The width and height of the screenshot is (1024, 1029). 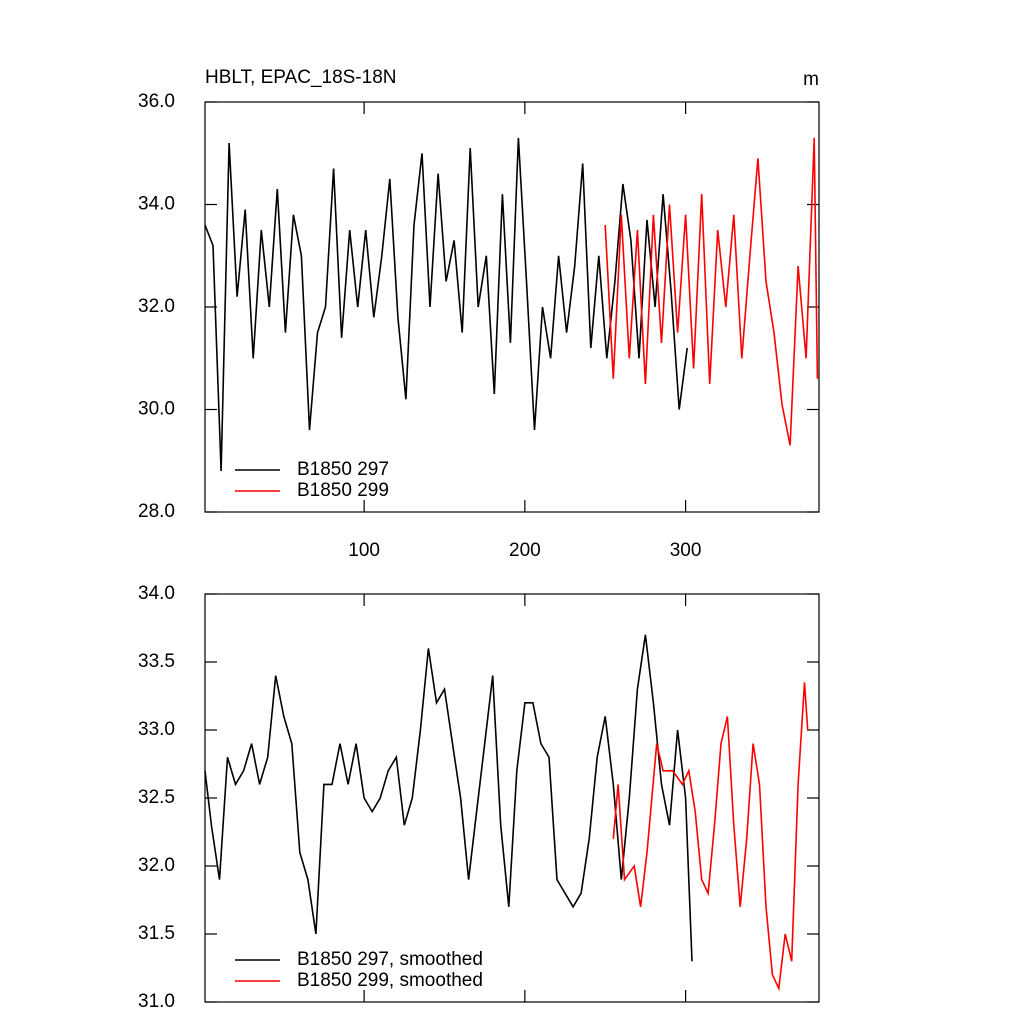 What do you see at coordinates (156, 511) in the screenshot?
I see `y-tick-label: 28.0` at bounding box center [156, 511].